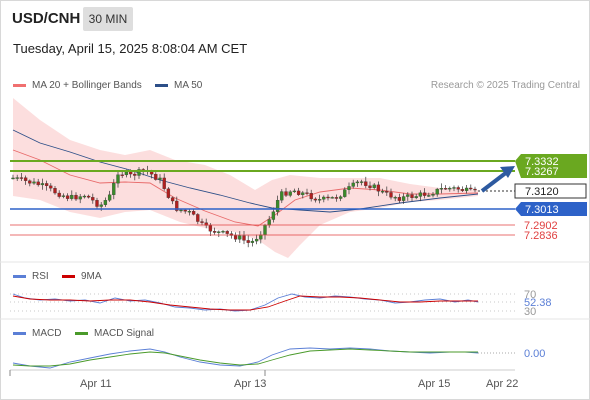 The image size is (590, 400). What do you see at coordinates (81, 333) in the screenshot?
I see `macd-signal-swatch-icon` at bounding box center [81, 333].